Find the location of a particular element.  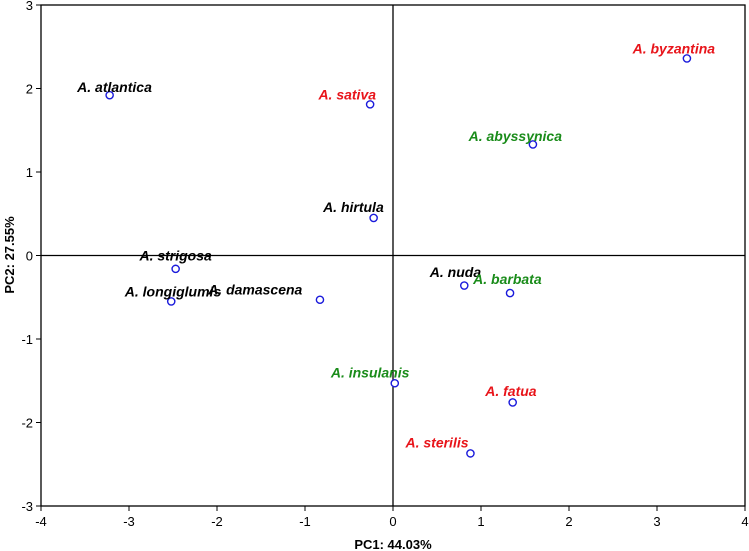

y-tick-label: -1 is located at coordinates (27, 339).